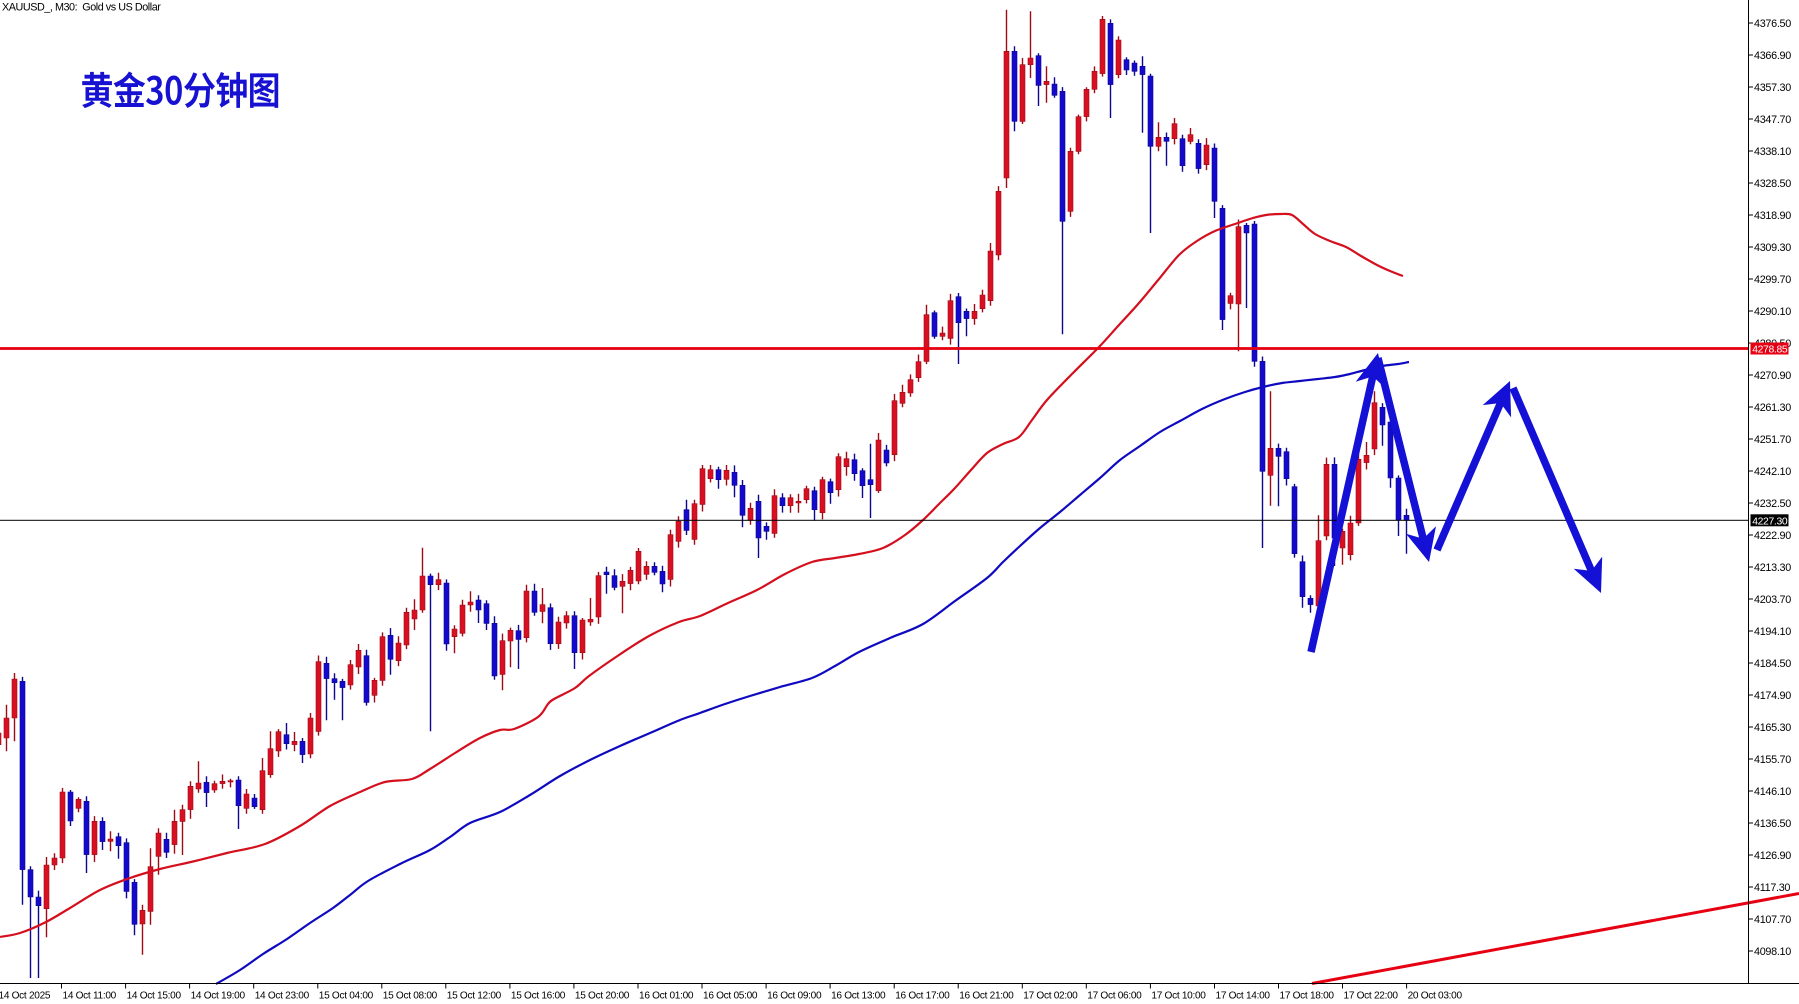  Describe the element at coordinates (346, 996) in the screenshot. I see `svg-text: 15 Oct 04:00` at that location.